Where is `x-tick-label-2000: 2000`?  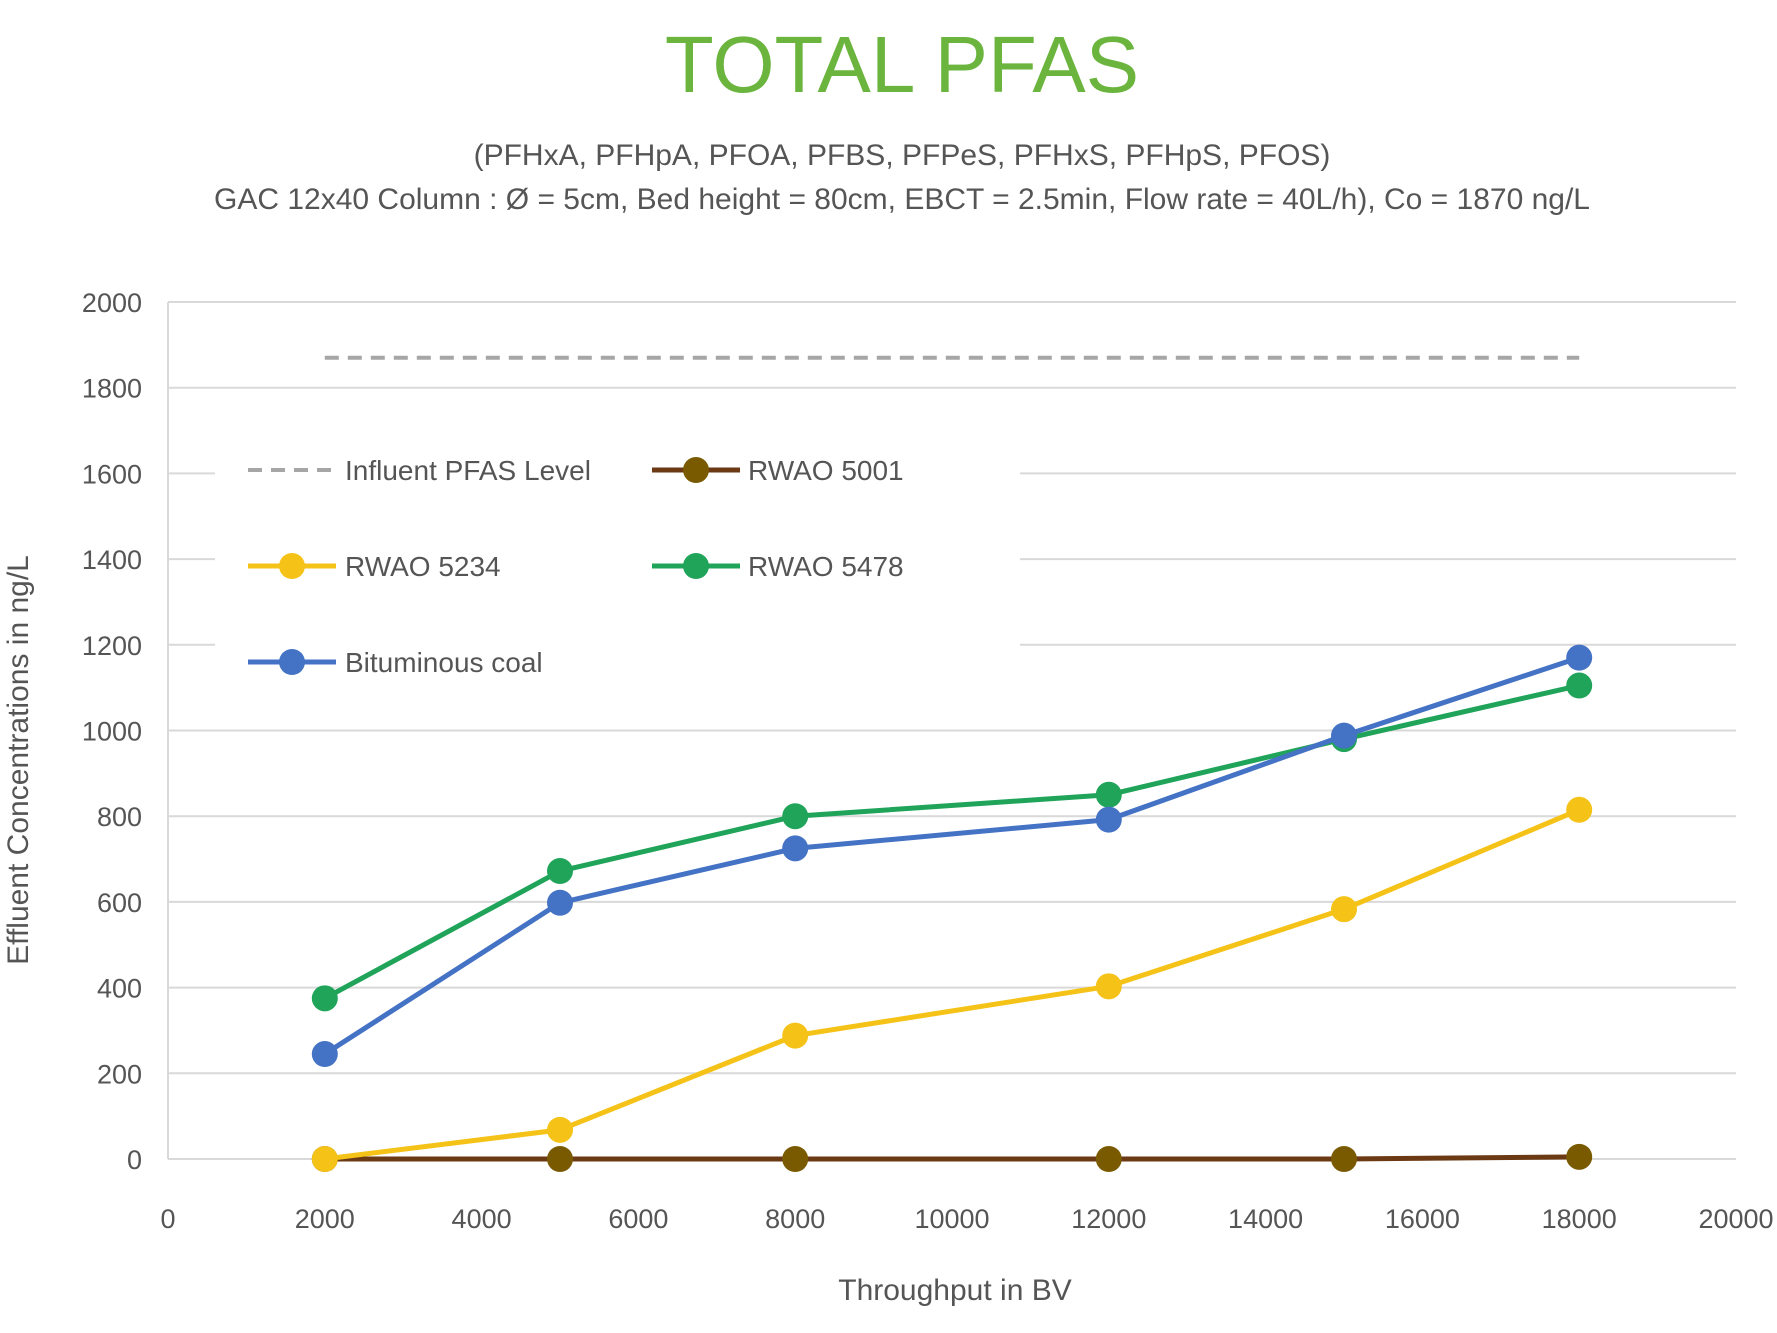 x-tick-label-2000: 2000 is located at coordinates (325, 1219).